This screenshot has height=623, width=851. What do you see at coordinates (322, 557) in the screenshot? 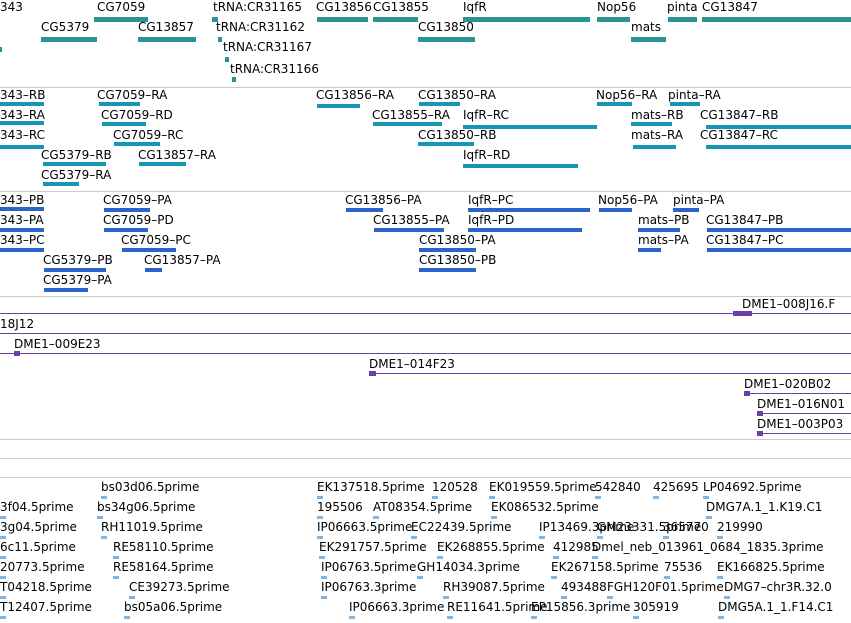
I see `feature-glyph-ek291757-5prime` at bounding box center [322, 557].